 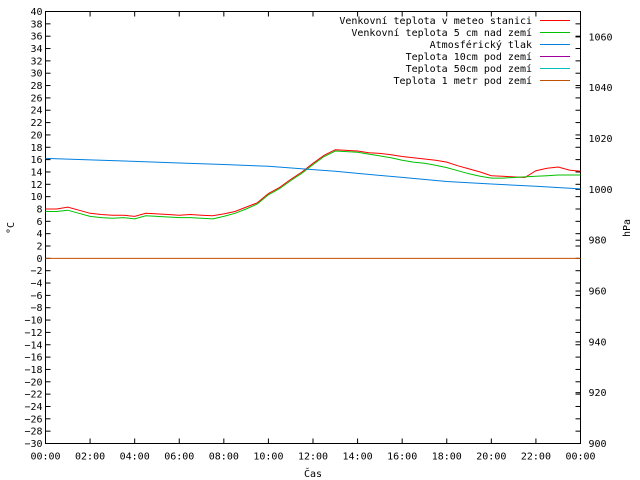 What do you see at coordinates (11, 228) in the screenshot?
I see `y-left-axis-title: °C` at bounding box center [11, 228].